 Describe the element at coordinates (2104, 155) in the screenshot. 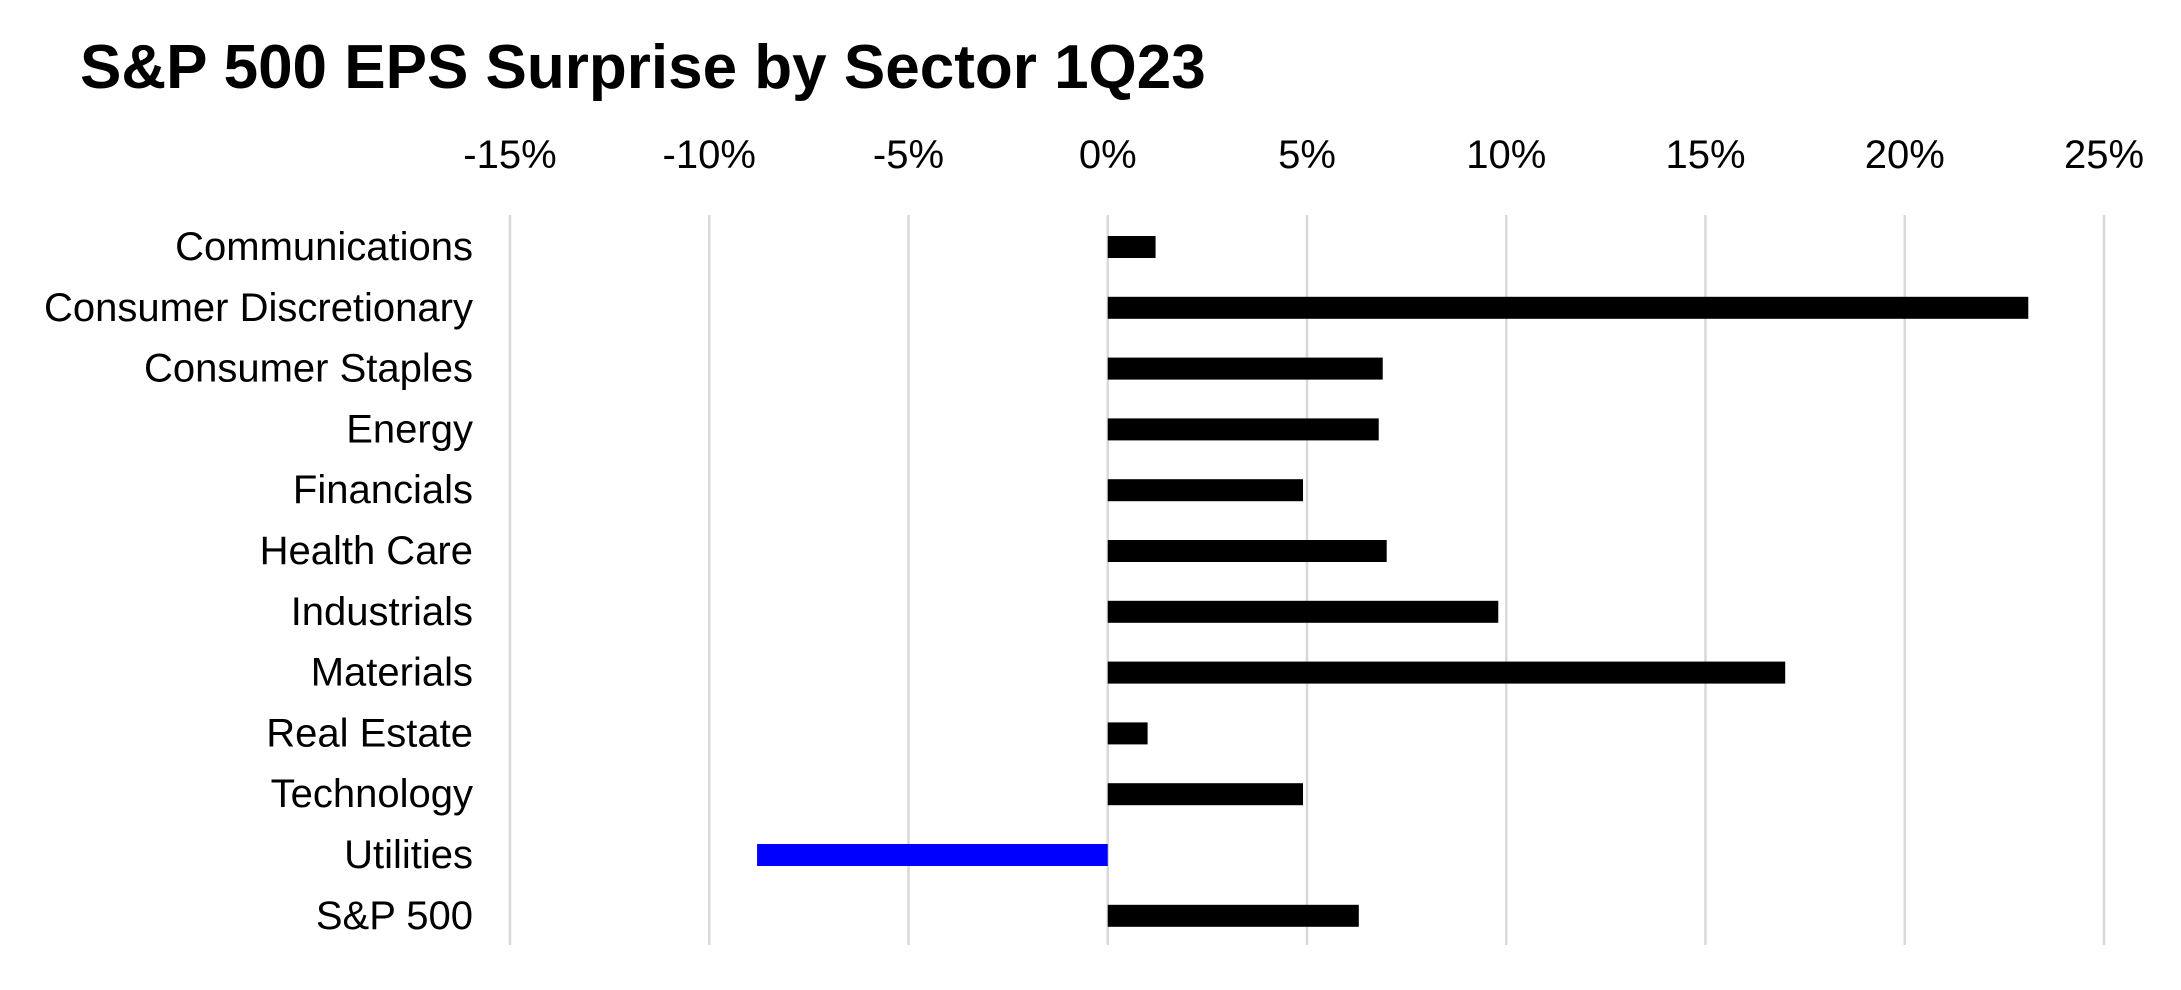

I see `x-tick-label: 25%` at that location.